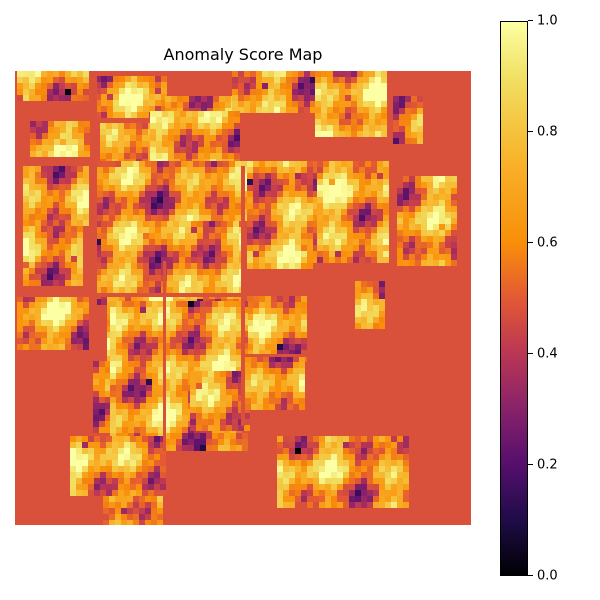 This screenshot has width=600, height=600. I want to click on heatmap-strip, so click(95, 216).